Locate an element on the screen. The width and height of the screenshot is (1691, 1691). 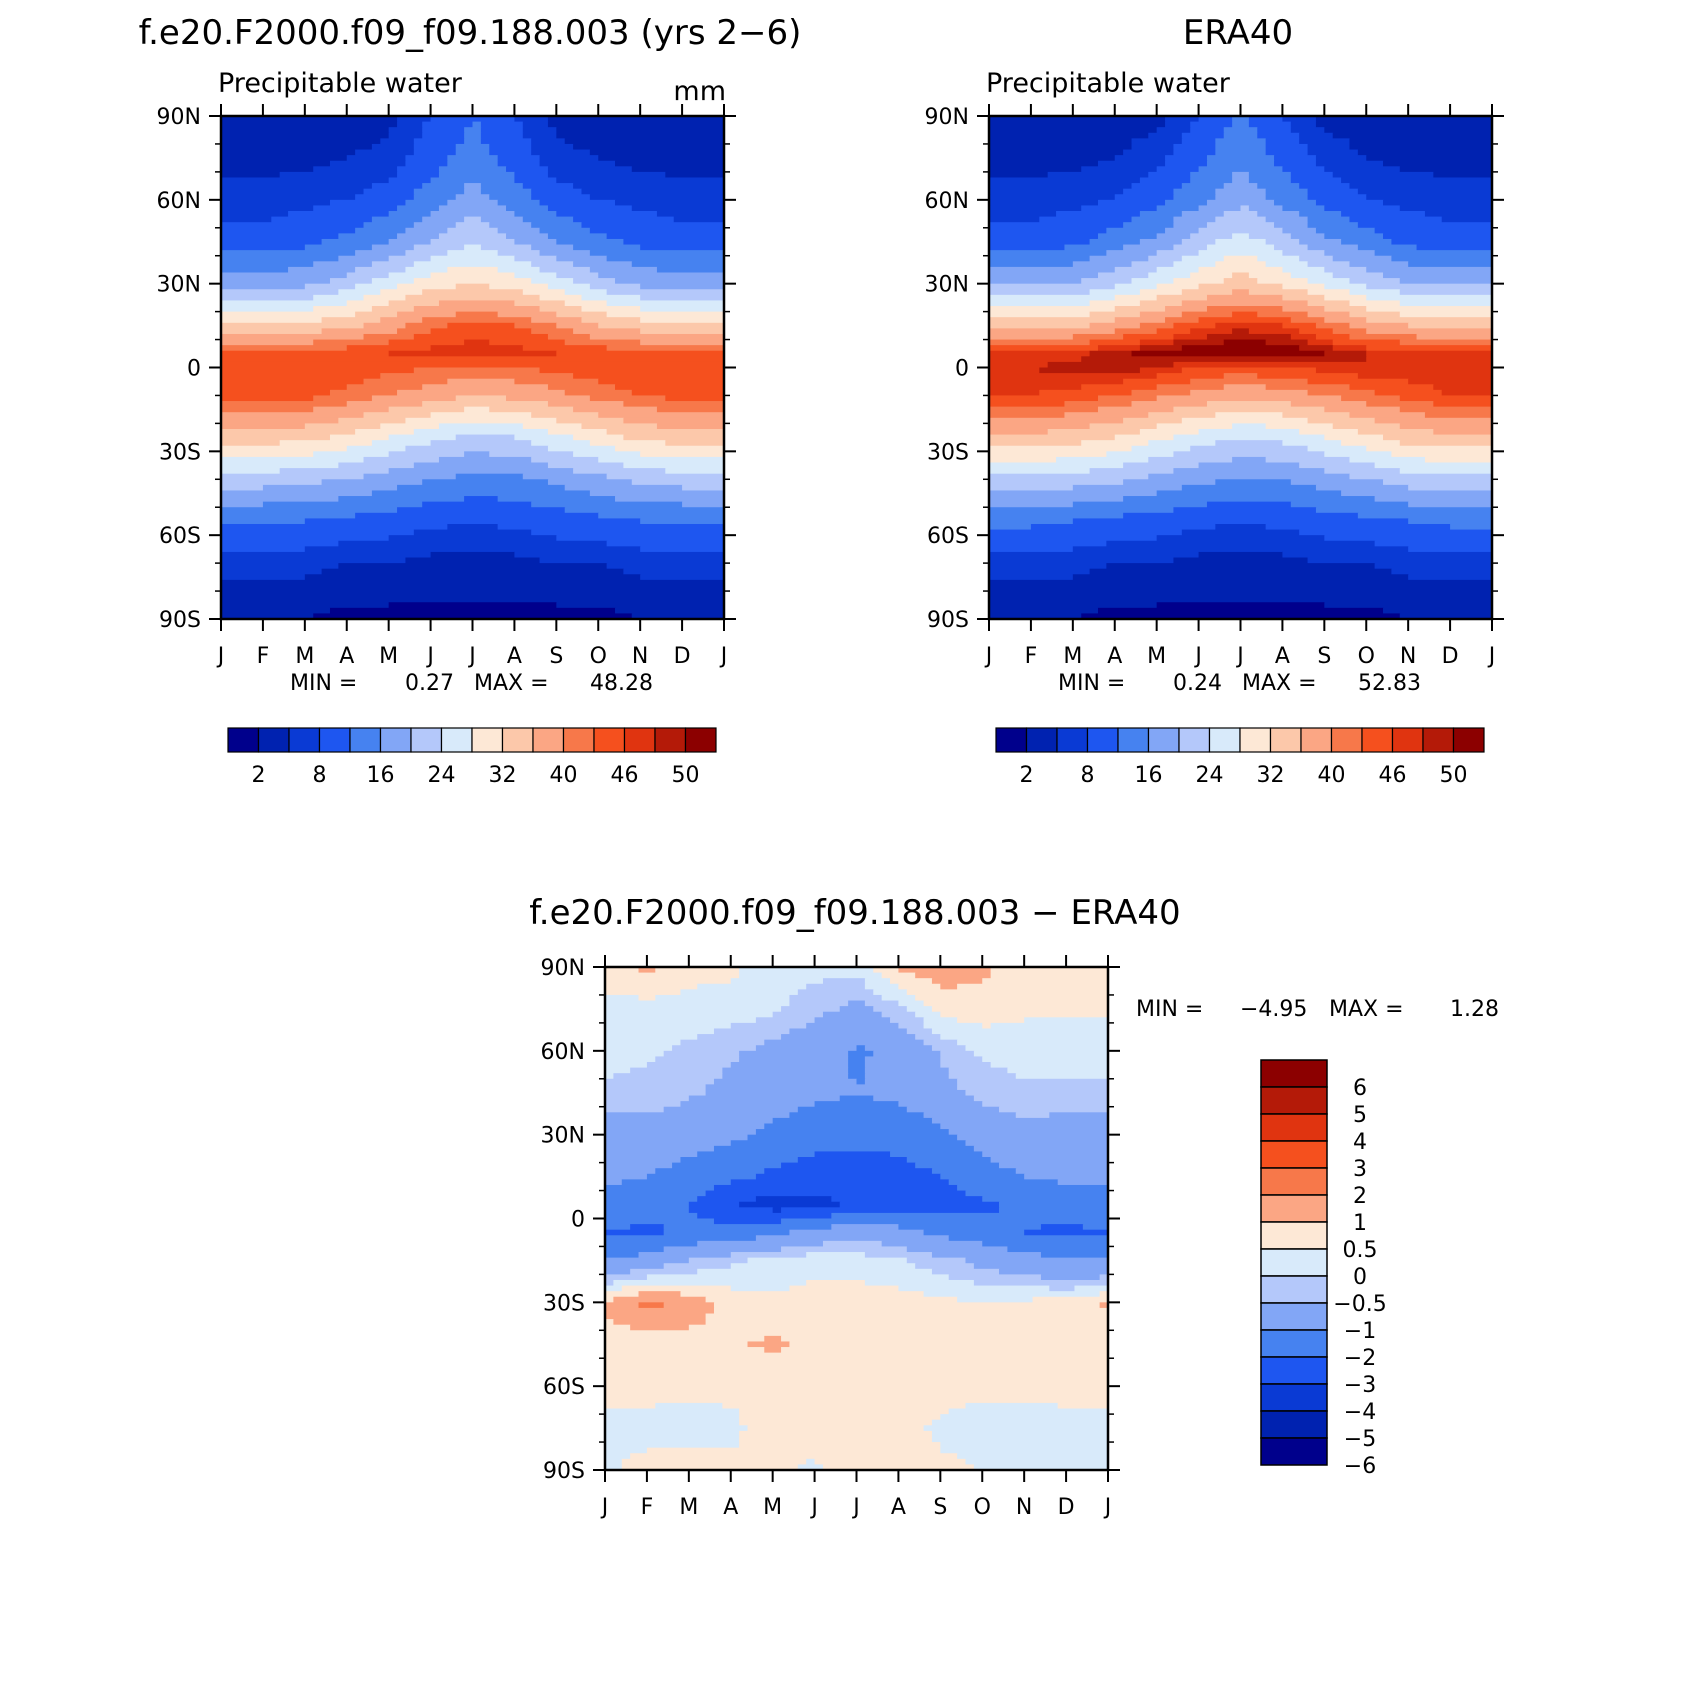
colorbar-label: −4 is located at coordinates (1360, 1412).